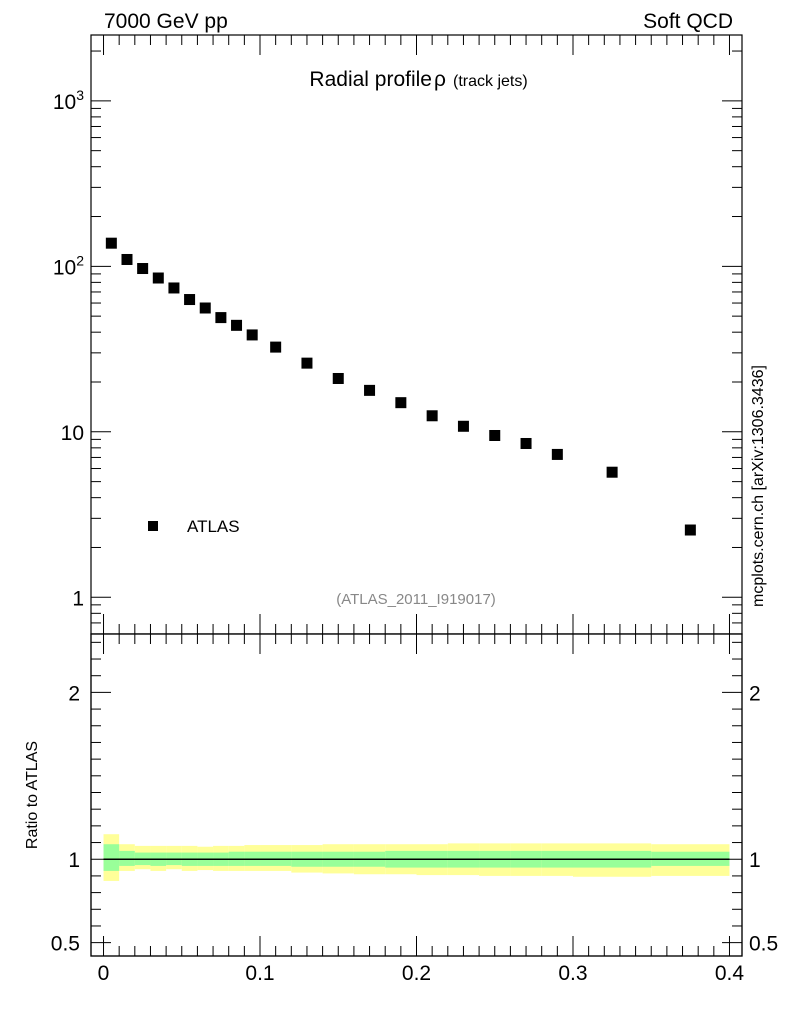 This screenshot has height=1024, width=786. I want to click on ratio-y-tick-label-left: 0.5, so click(65, 944).